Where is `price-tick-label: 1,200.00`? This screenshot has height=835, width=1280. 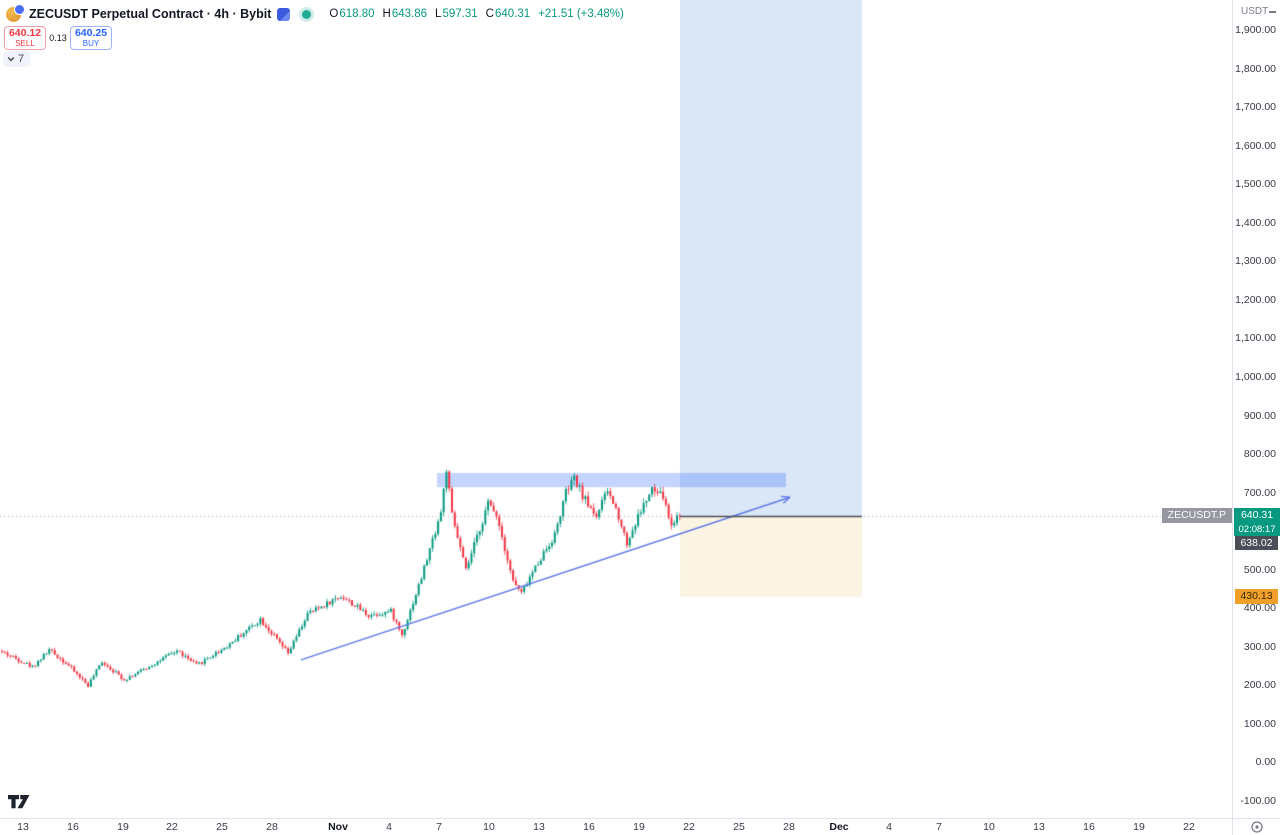
price-tick-label: 1,200.00 is located at coordinates (1255, 299).